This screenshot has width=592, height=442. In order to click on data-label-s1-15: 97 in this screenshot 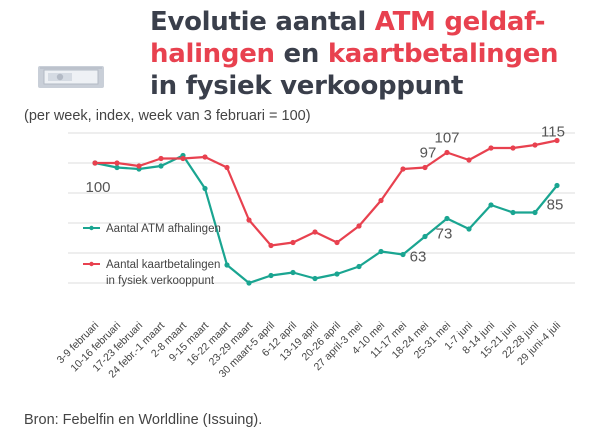, I will do `click(428, 153)`.